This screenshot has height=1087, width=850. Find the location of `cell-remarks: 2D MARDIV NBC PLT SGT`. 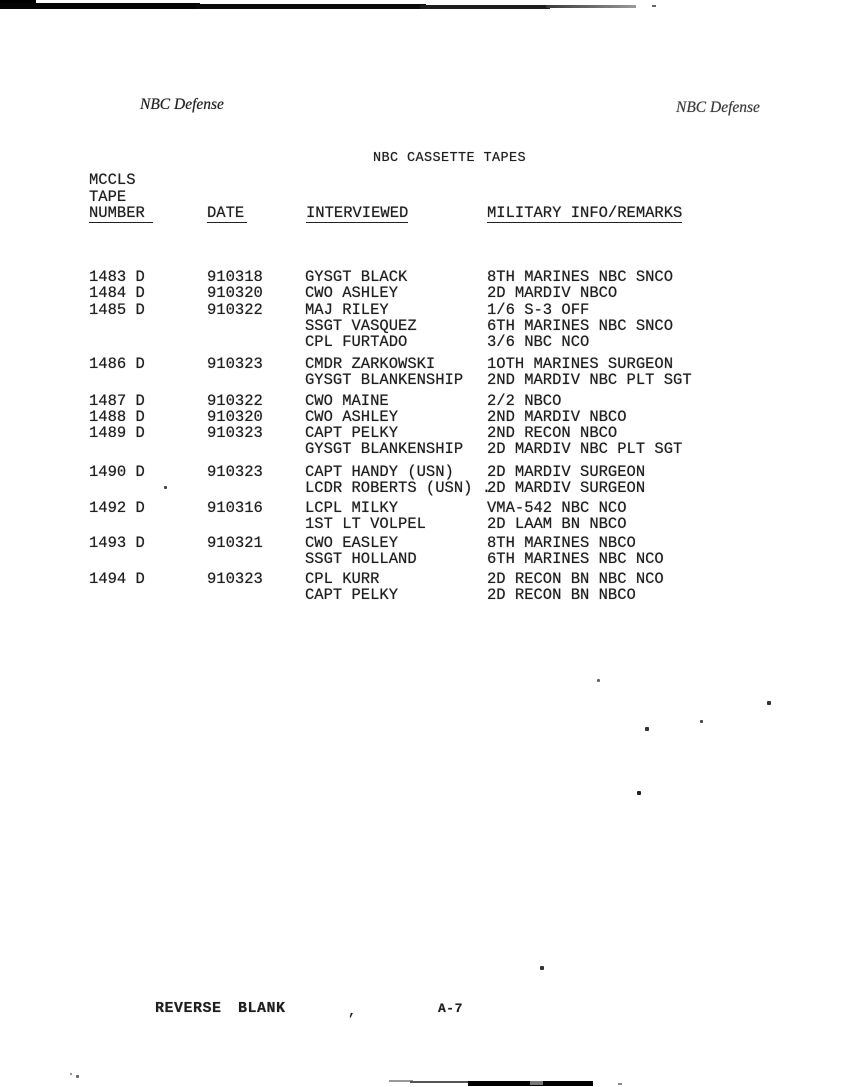

cell-remarks: 2D MARDIV NBC PLT SGT is located at coordinates (585, 449).